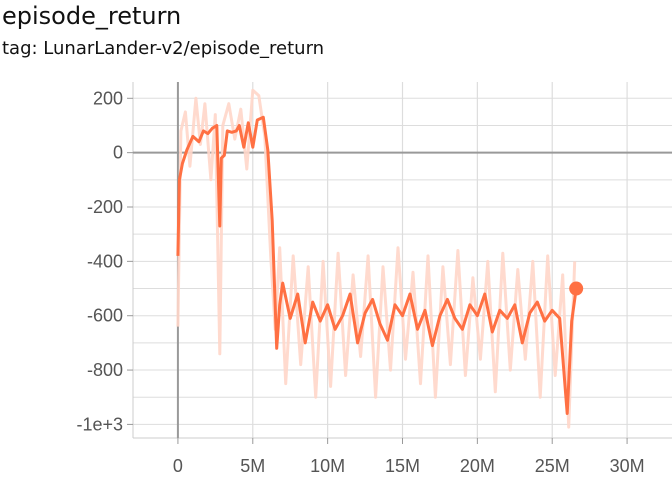  I want to click on y-tick-label: -1e+3, so click(99, 424).